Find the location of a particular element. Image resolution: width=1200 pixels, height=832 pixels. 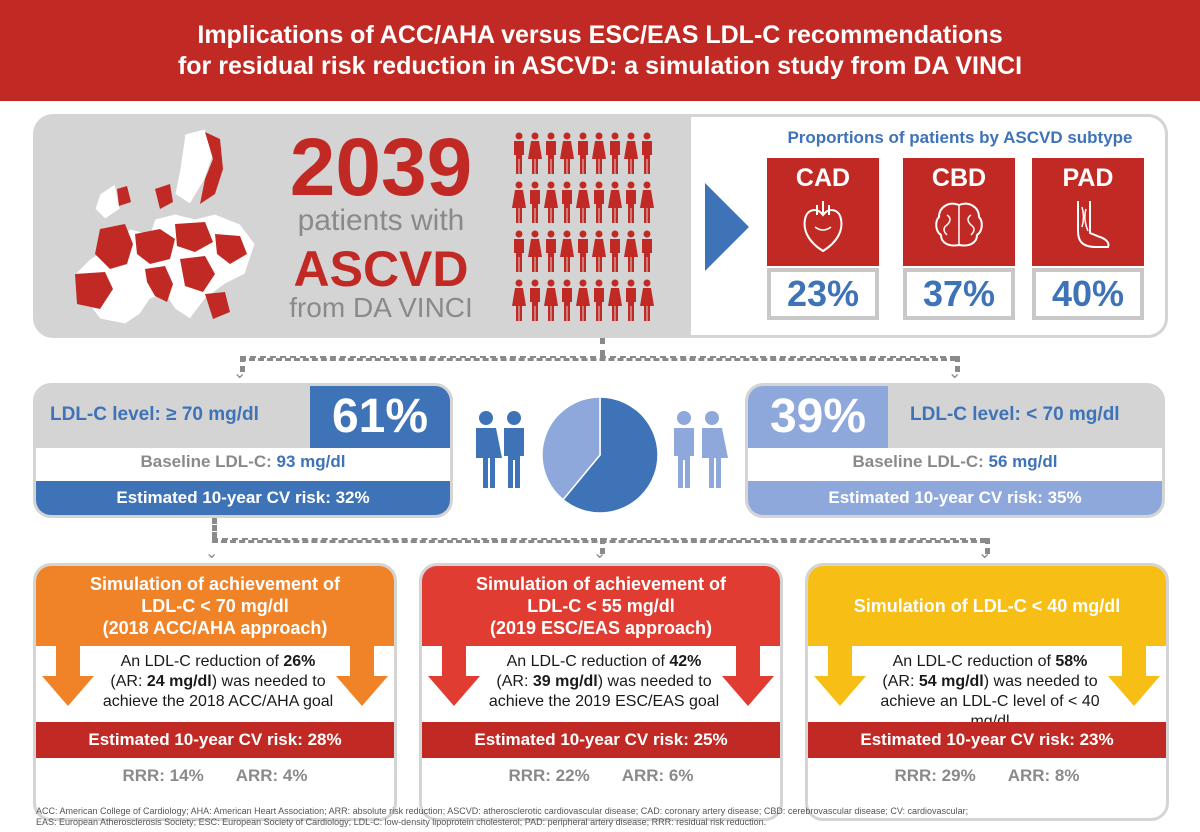

patients-with-text: patients with is located at coordinates (381, 220).